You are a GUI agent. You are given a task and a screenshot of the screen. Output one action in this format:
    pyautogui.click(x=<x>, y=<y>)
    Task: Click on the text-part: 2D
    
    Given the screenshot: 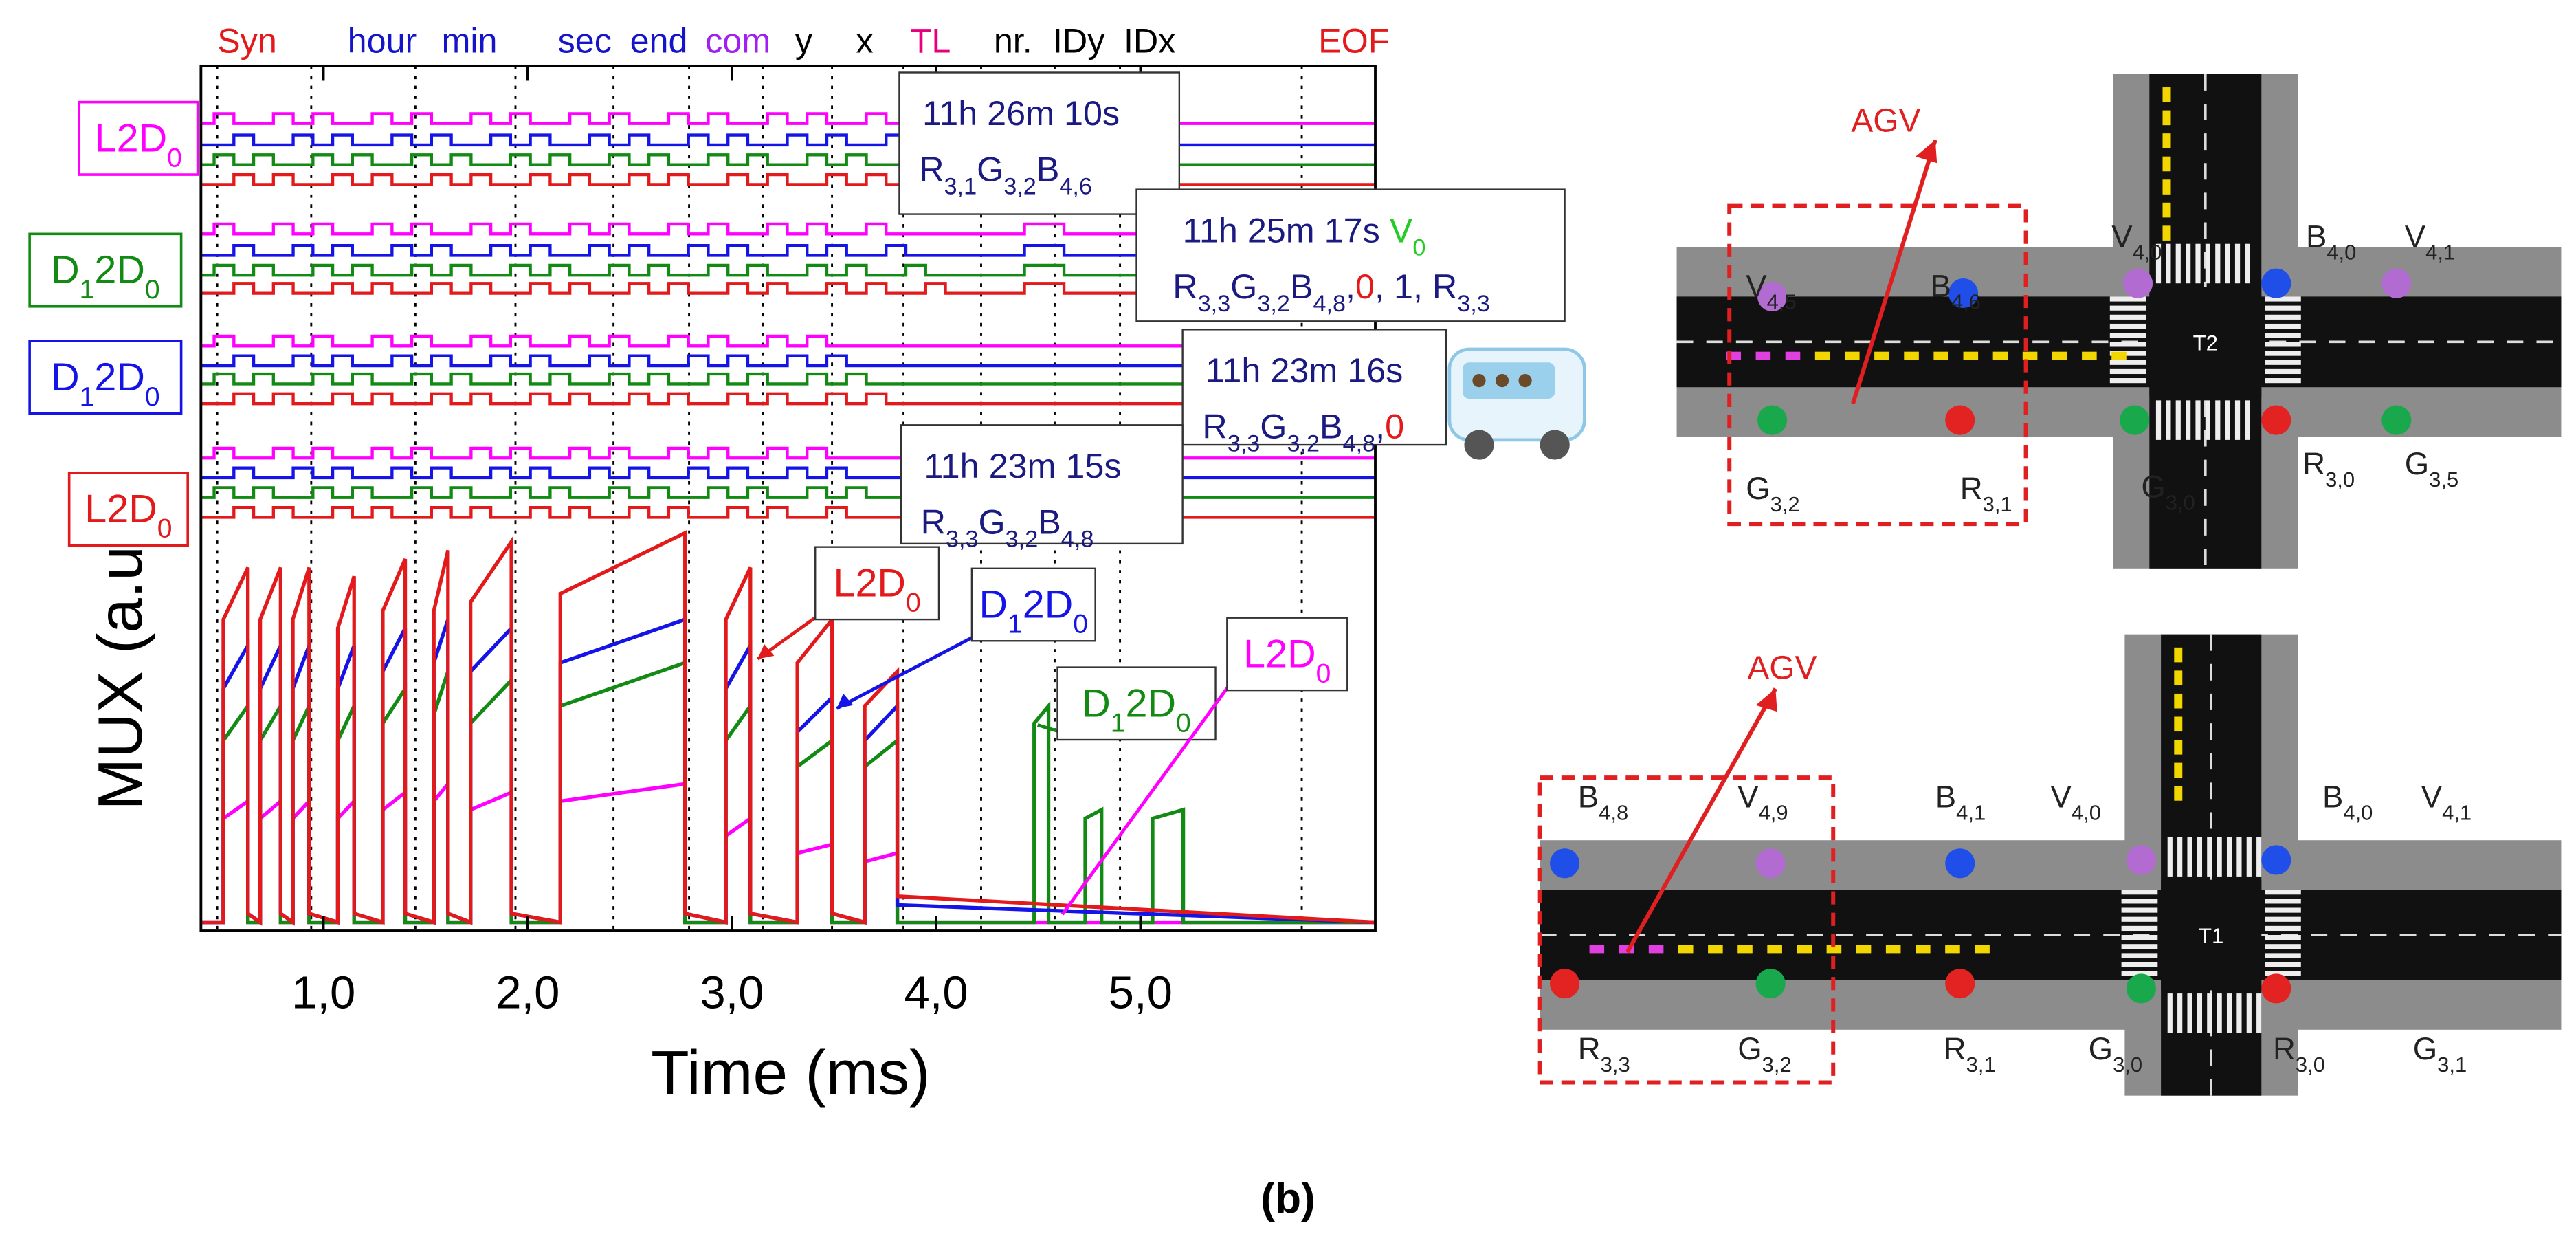 What is the action you would take?
    pyautogui.click(x=119, y=270)
    